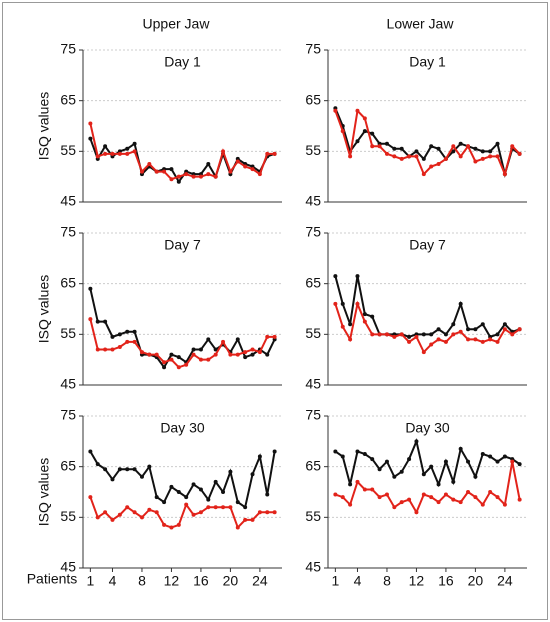 This screenshot has width=550, height=622. Describe the element at coordinates (113, 581) in the screenshot. I see `x-tick-label: 4` at that location.